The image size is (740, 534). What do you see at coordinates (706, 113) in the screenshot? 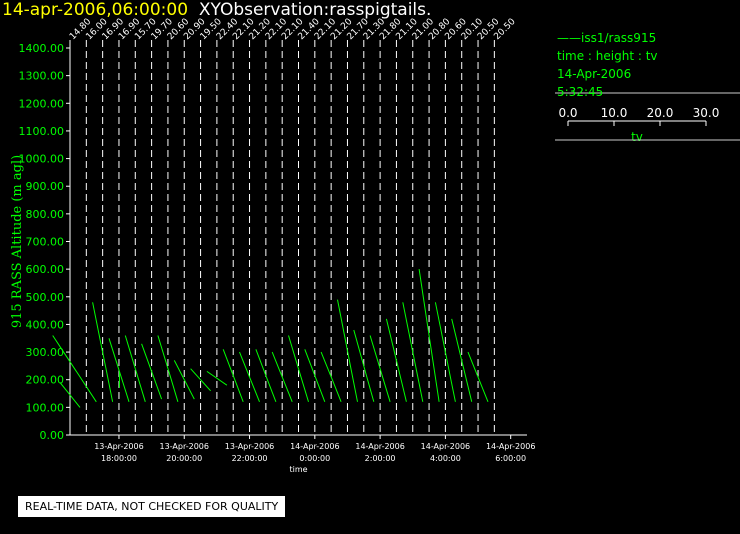
I see `tv-scale-tick-label: 30.0` at bounding box center [706, 113].